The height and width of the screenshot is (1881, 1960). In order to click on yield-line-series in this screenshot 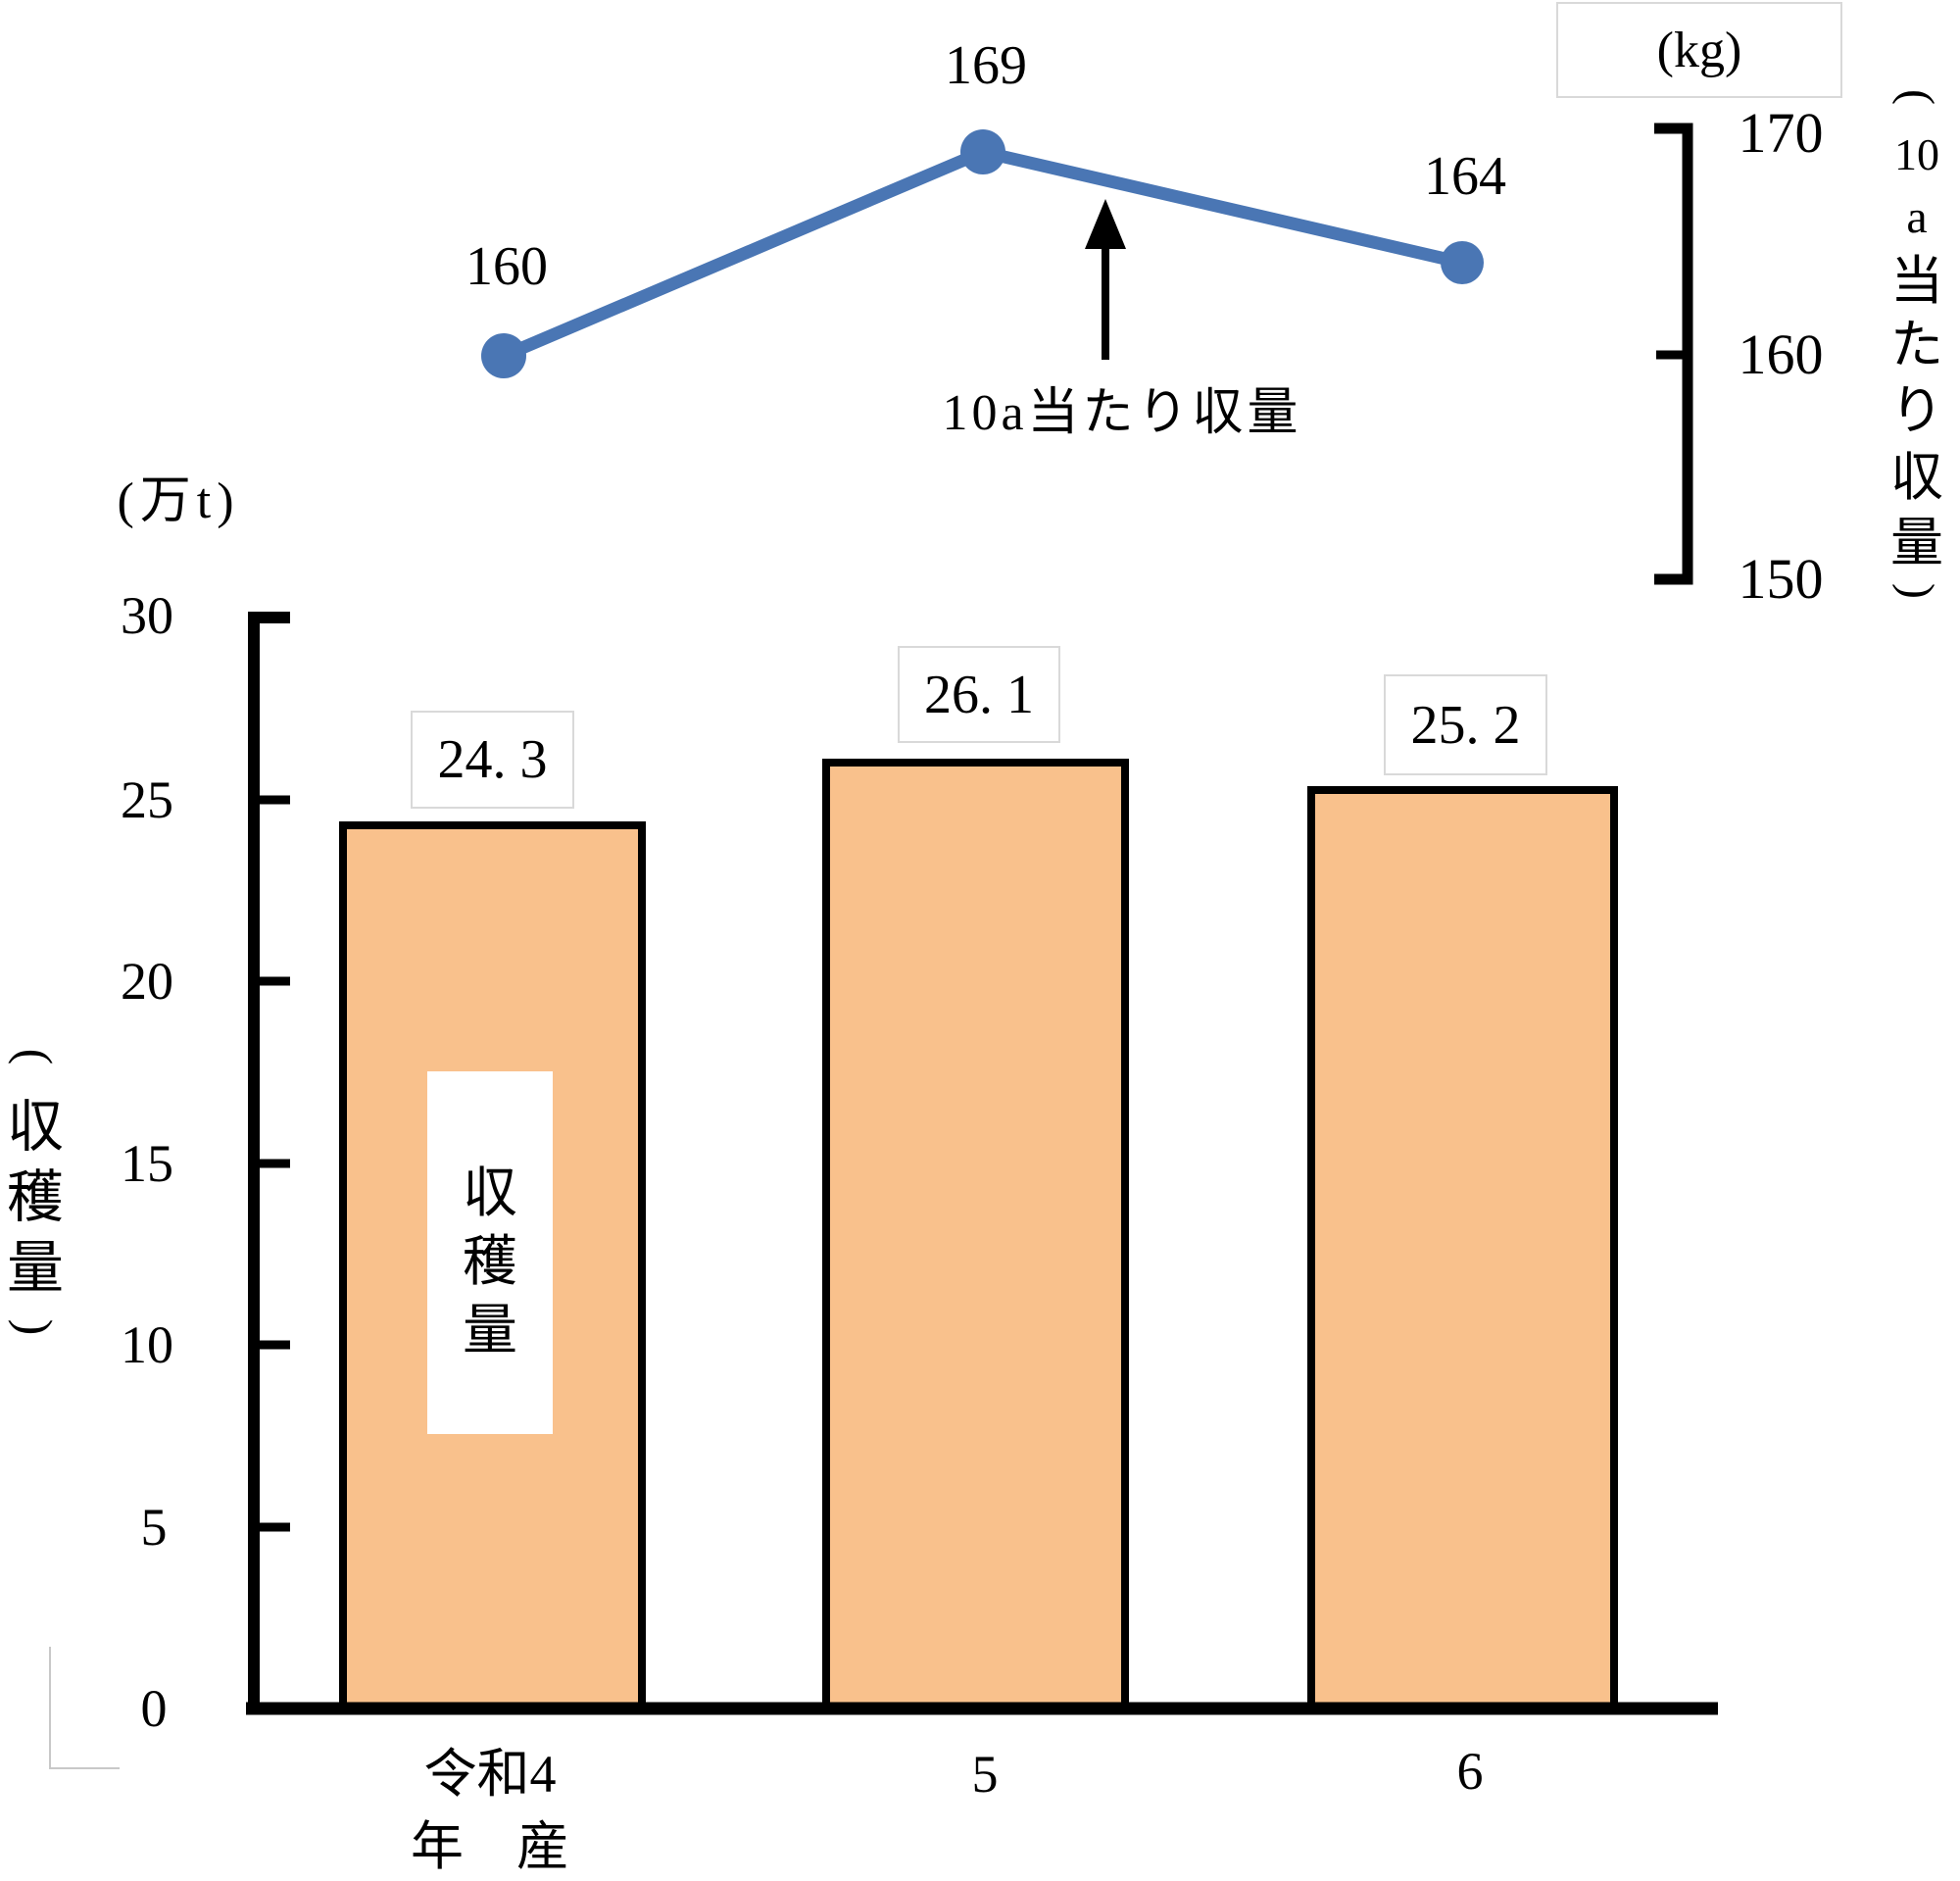, I will do `click(982, 253)`.